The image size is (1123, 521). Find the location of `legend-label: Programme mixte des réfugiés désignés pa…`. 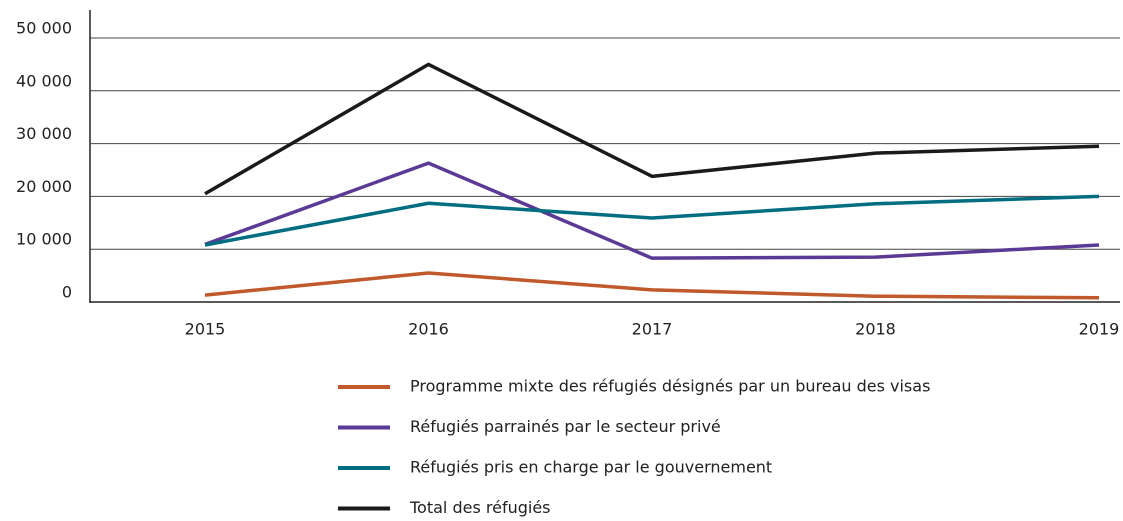

legend-label: Programme mixte des réfugiés désignés pa… is located at coordinates (670, 386).